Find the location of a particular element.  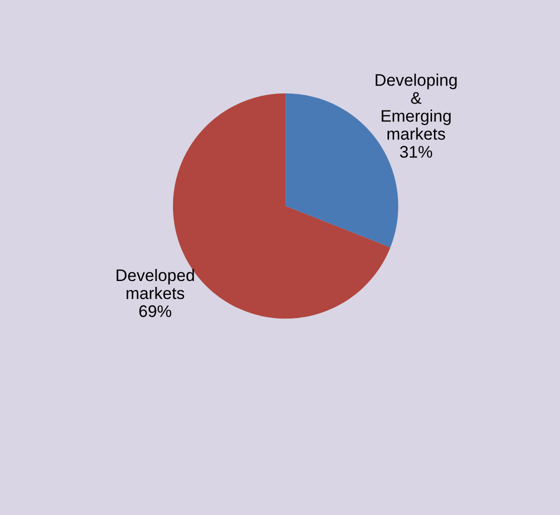

slice-label: Developing & Emerging markets is located at coordinates (416, 107).